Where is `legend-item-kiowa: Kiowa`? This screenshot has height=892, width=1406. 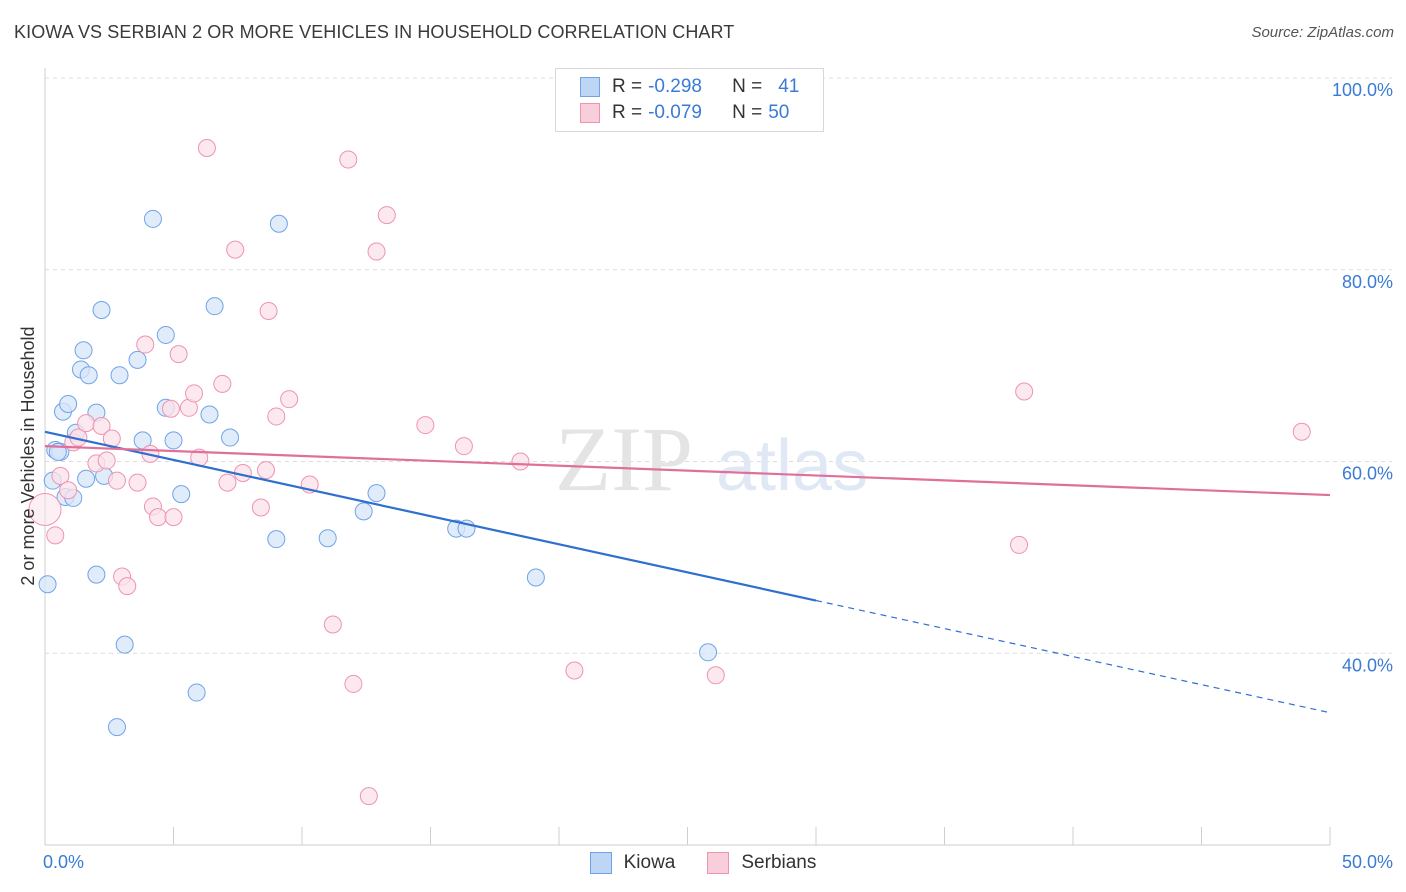 legend-item-kiowa: Kiowa is located at coordinates (632, 863).